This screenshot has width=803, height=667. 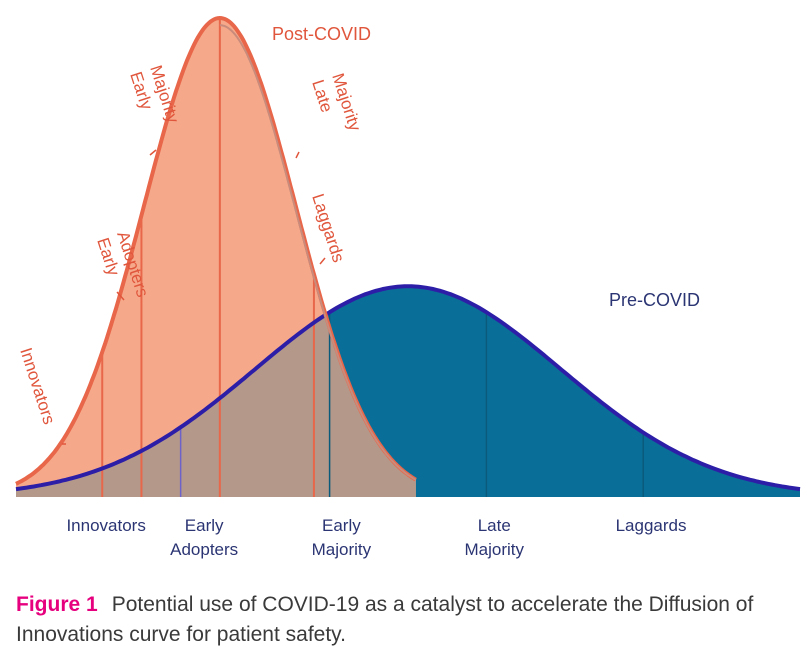 What do you see at coordinates (328, 227) in the screenshot?
I see `post-covid-annotation: Laggards` at bounding box center [328, 227].